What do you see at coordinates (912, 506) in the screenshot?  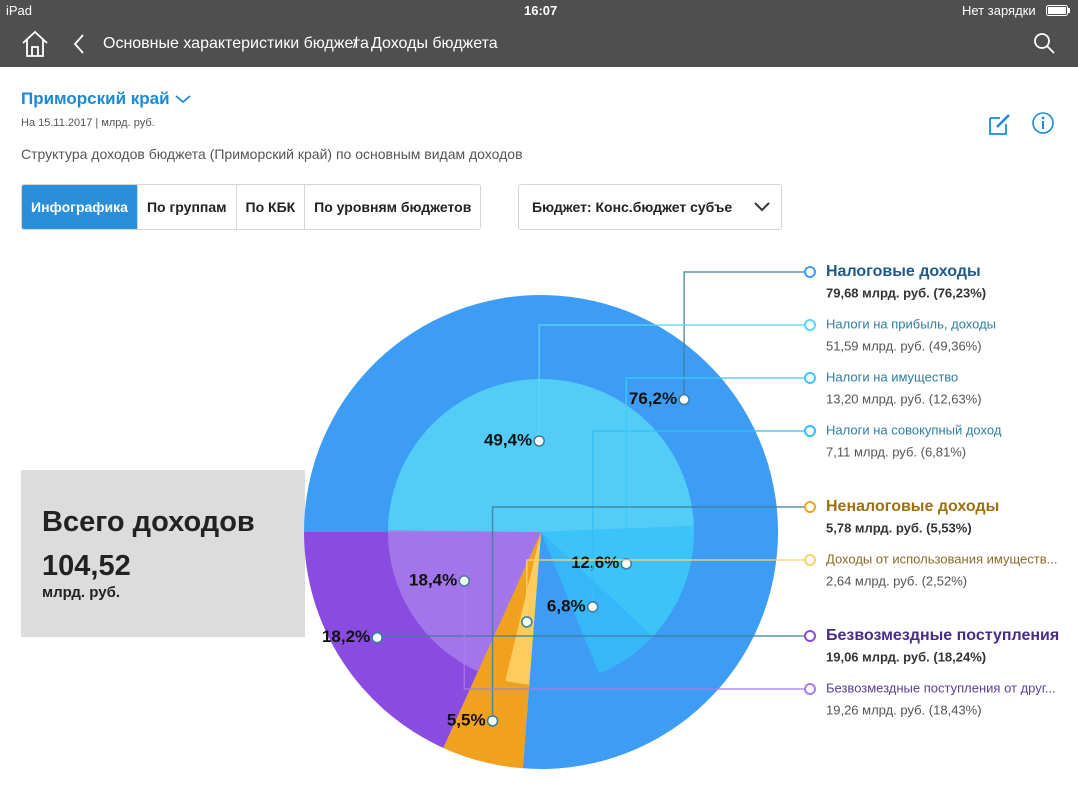 I see `legend-group: Неналоговые доходы` at bounding box center [912, 506].